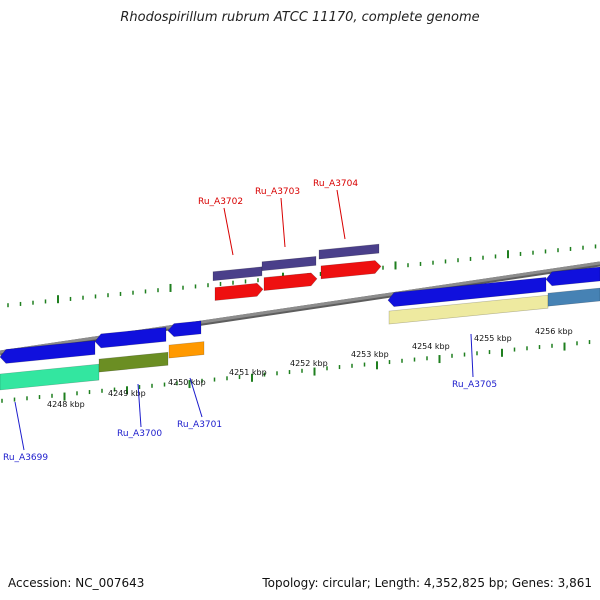 Image resolution: width=600 pixels, height=600 pixels. What do you see at coordinates (370, 354) in the screenshot?
I see `scale-label: 4253 kbp` at bounding box center [370, 354].